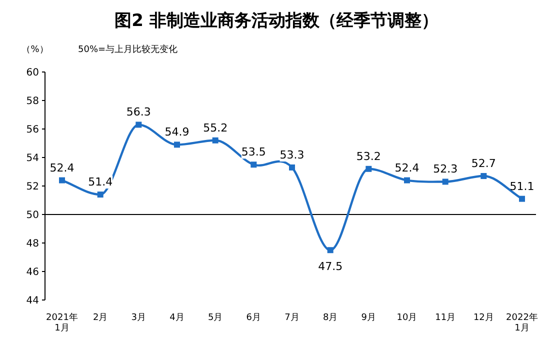  What do you see at coordinates (522, 186) in the screenshot?
I see `data-label: 51.1` at bounding box center [522, 186].